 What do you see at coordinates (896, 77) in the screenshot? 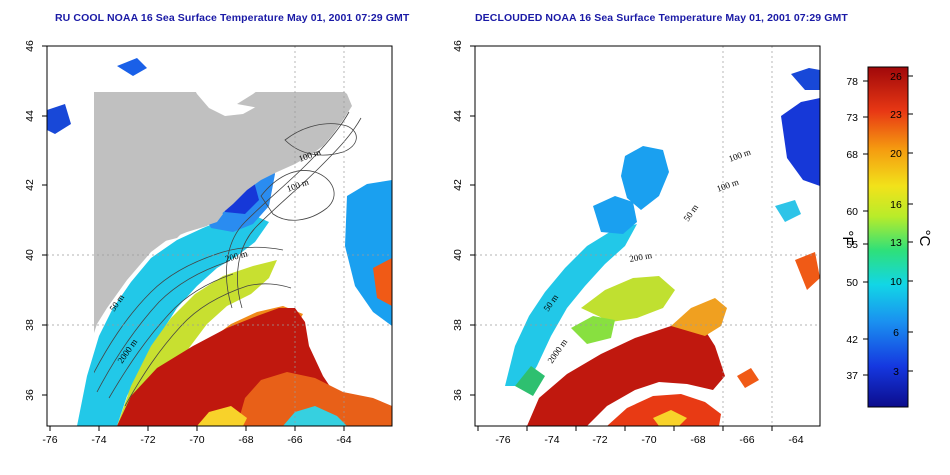
I see `celsius-tick-26: 26` at bounding box center [896, 77].